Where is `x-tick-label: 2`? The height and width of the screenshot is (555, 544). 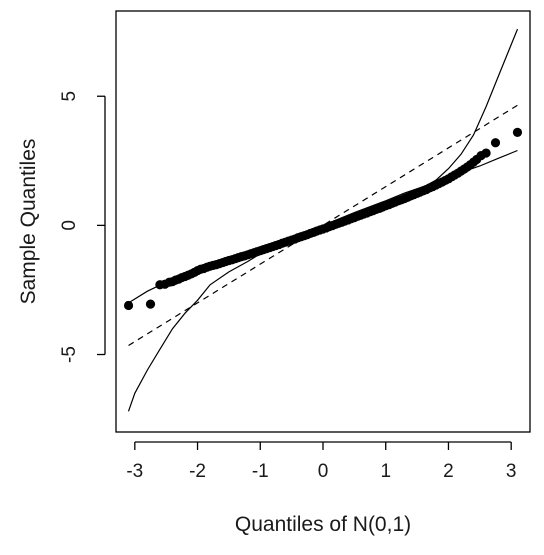
x-tick-label: 2 is located at coordinates (448, 471).